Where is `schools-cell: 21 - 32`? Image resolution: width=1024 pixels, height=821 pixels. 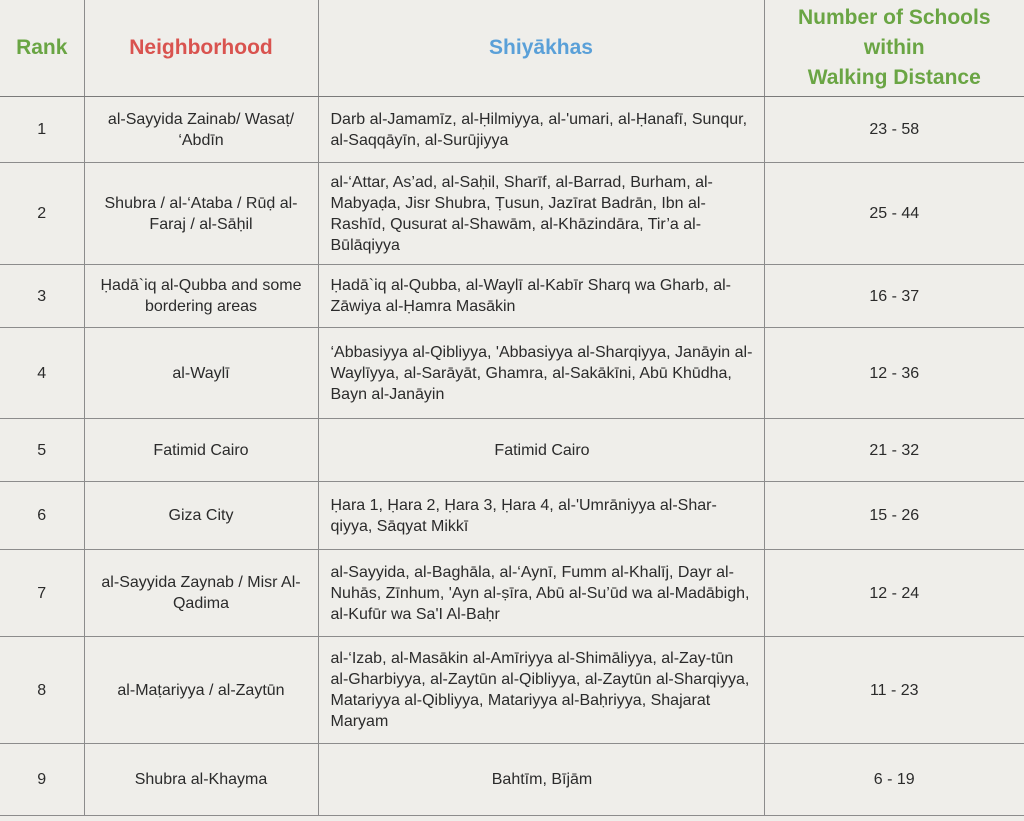
schools-cell: 21 - 32 is located at coordinates (894, 450).